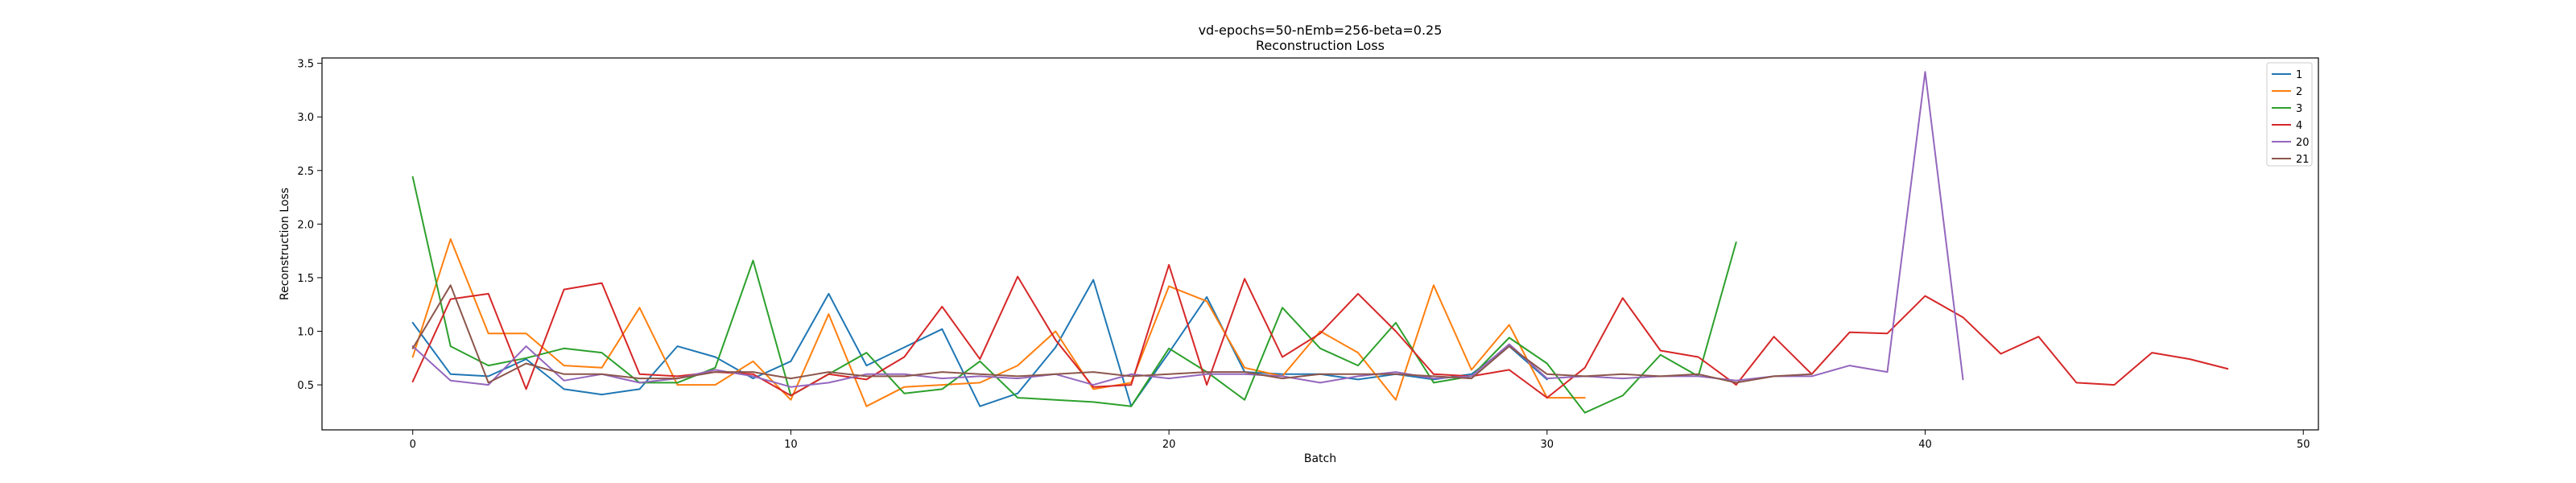  I want to click on y-axis-label: Reconstruction Loss, so click(285, 244).